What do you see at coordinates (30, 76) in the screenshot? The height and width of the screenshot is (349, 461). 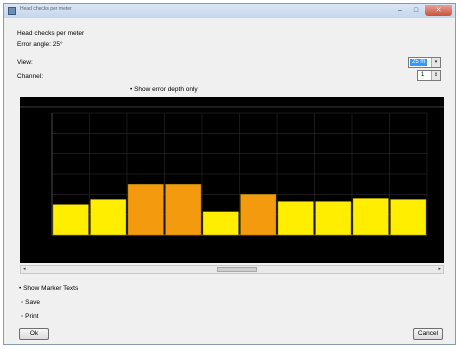 I see `channel-label: Channel:` at bounding box center [30, 76].